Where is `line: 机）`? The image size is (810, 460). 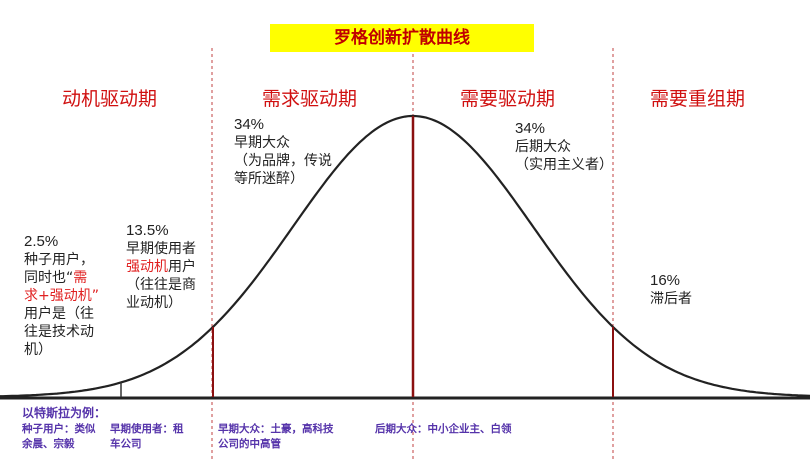 line: 机） is located at coordinates (38, 350).